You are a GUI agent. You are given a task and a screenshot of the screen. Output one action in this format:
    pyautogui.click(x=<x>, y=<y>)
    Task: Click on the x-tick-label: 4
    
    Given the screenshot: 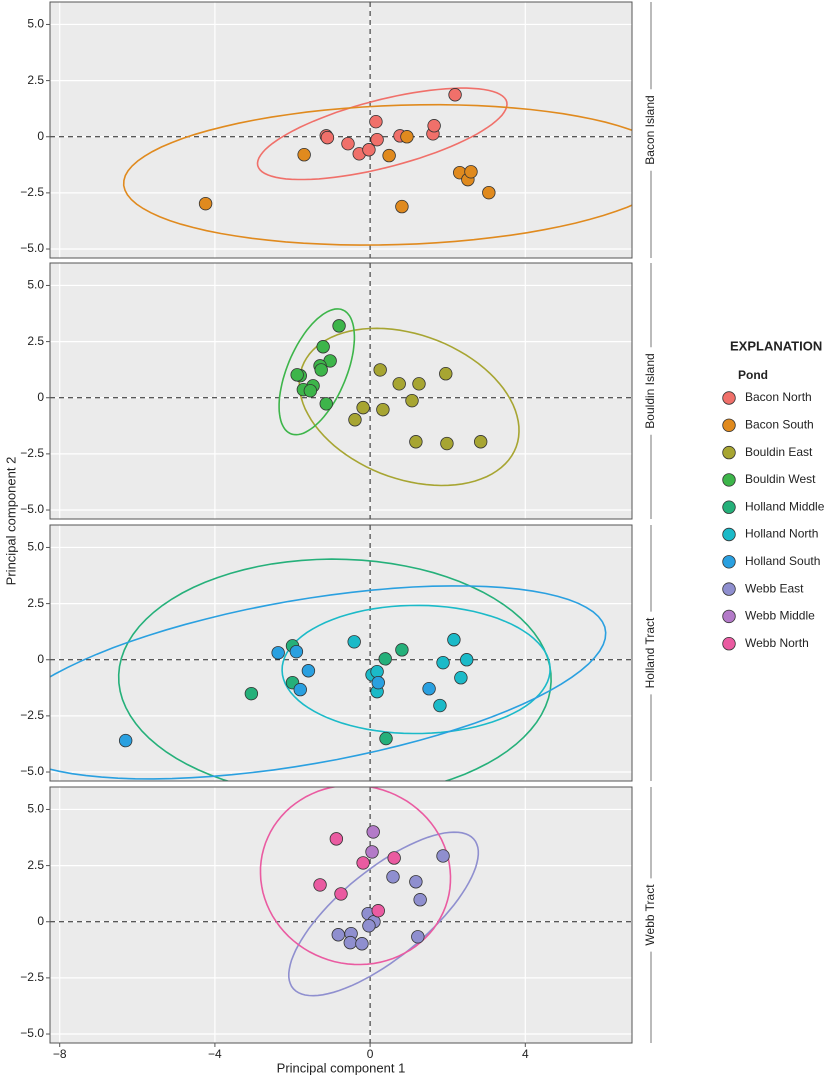 What is the action you would take?
    pyautogui.click(x=525, y=1054)
    